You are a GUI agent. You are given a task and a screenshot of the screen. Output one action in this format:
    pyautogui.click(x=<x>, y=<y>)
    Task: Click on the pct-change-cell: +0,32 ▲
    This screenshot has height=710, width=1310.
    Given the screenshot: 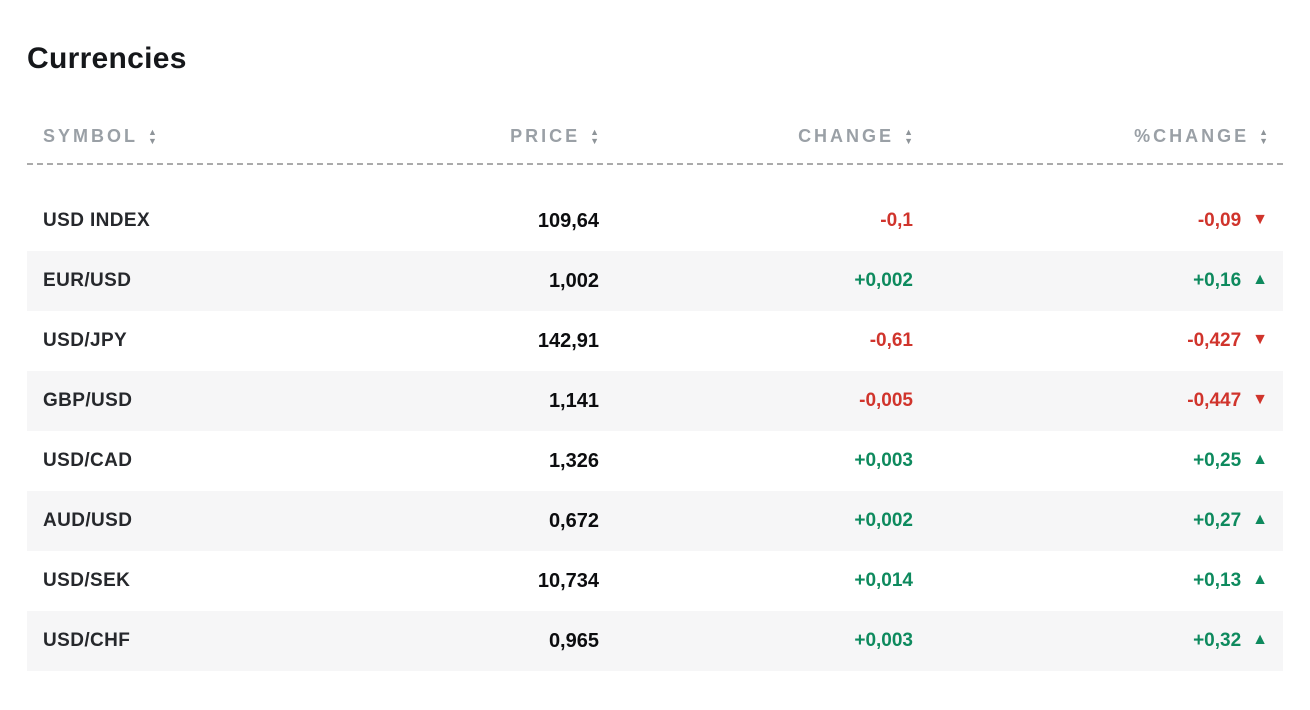 What is the action you would take?
    pyautogui.click(x=1108, y=641)
    